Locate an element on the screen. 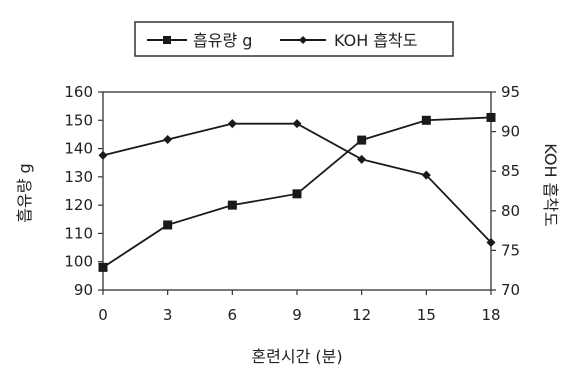  y-left-tick-label: 130 is located at coordinates (78, 177).